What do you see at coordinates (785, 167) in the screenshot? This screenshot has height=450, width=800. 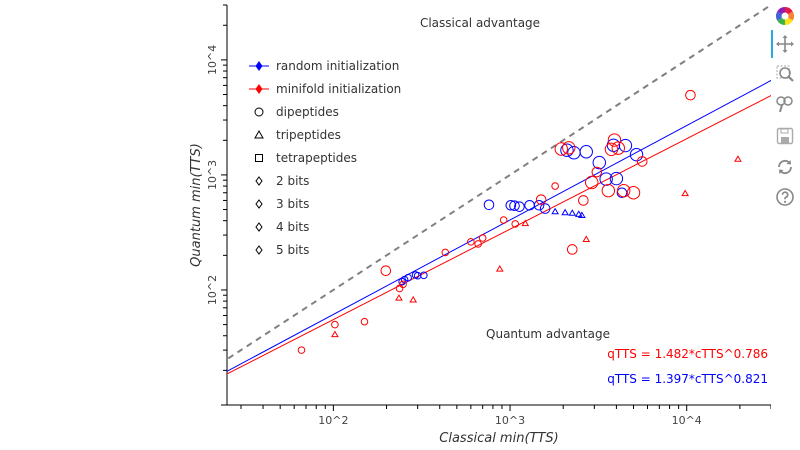 I see `reset-tool` at bounding box center [785, 167].